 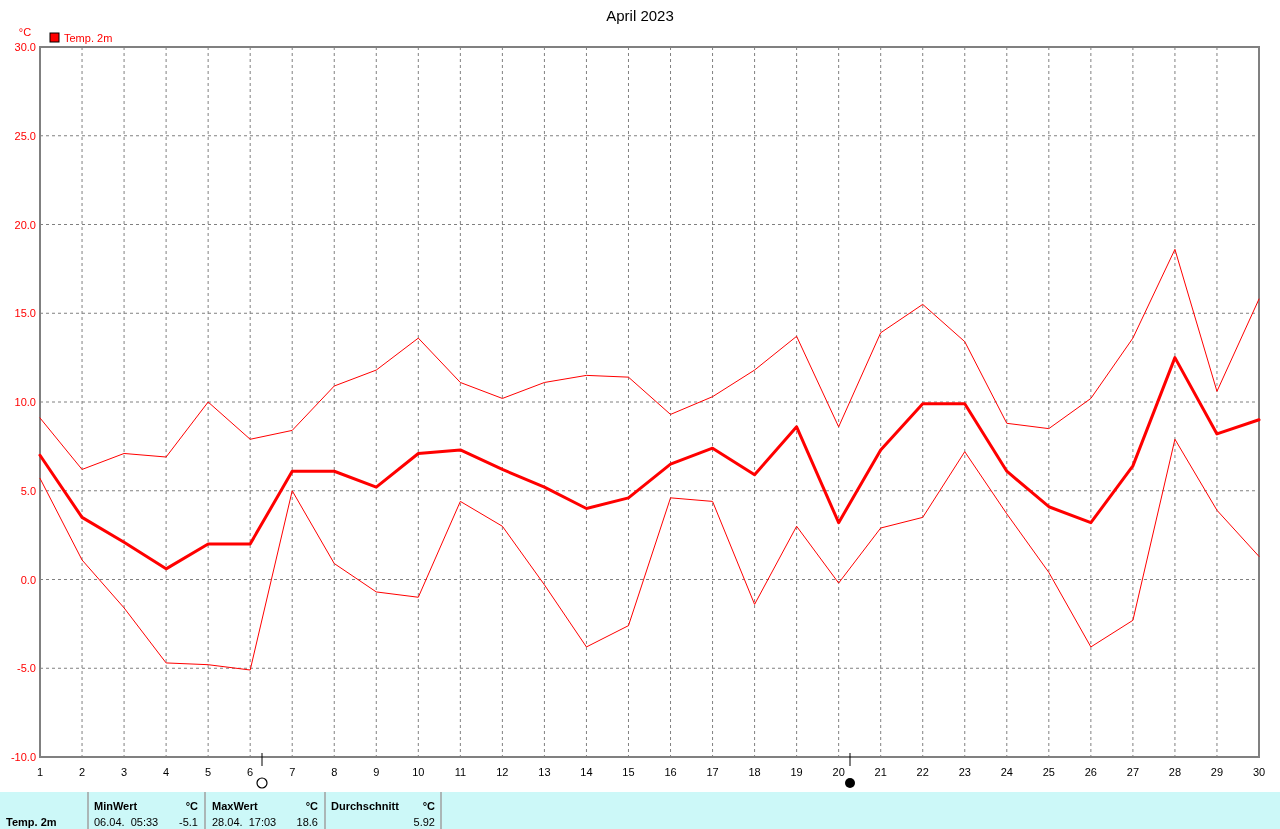 I want to click on x-tick-label: 18, so click(x=754, y=772).